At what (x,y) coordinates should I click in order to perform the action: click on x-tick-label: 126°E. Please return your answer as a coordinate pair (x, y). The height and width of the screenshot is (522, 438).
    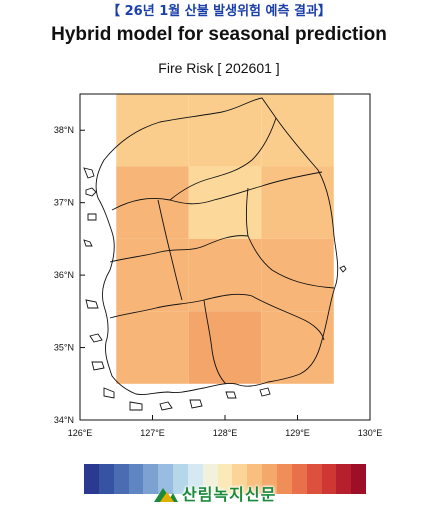
    Looking at the image, I should click on (80, 433).